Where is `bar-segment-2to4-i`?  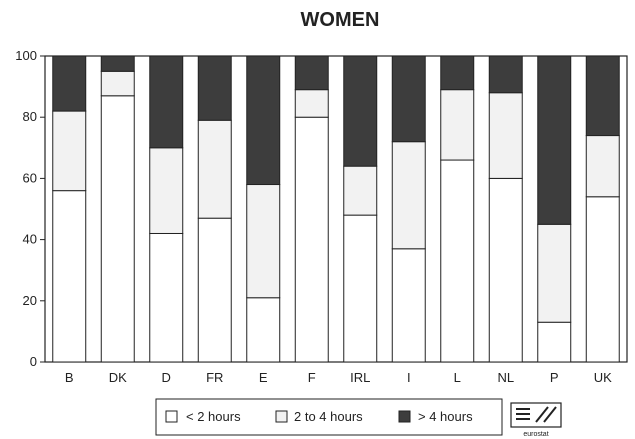
bar-segment-2to4-i is located at coordinates (408, 195).